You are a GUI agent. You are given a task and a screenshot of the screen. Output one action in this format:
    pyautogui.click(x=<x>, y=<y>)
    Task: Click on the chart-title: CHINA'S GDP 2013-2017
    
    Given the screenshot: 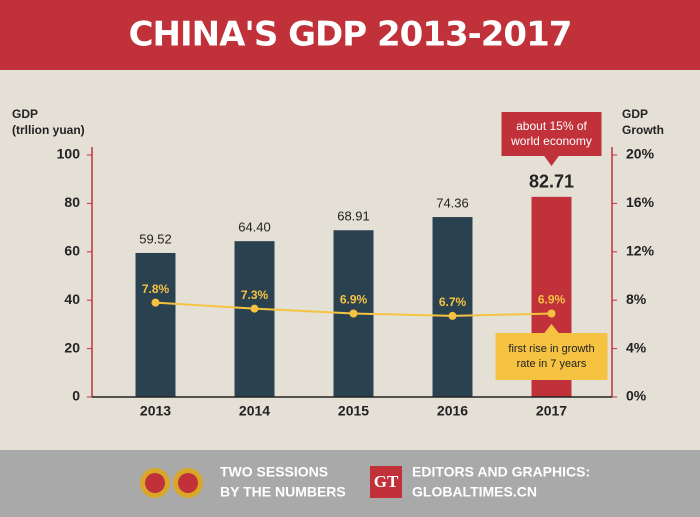 What is the action you would take?
    pyautogui.click(x=350, y=35)
    